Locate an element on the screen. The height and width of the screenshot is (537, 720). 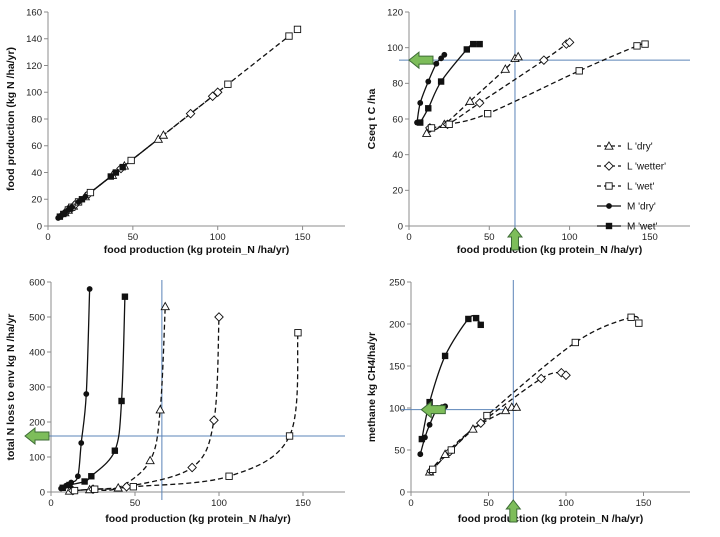
y-axis-label: methane kg CH4/ha/yr is located at coordinates (372, 387).